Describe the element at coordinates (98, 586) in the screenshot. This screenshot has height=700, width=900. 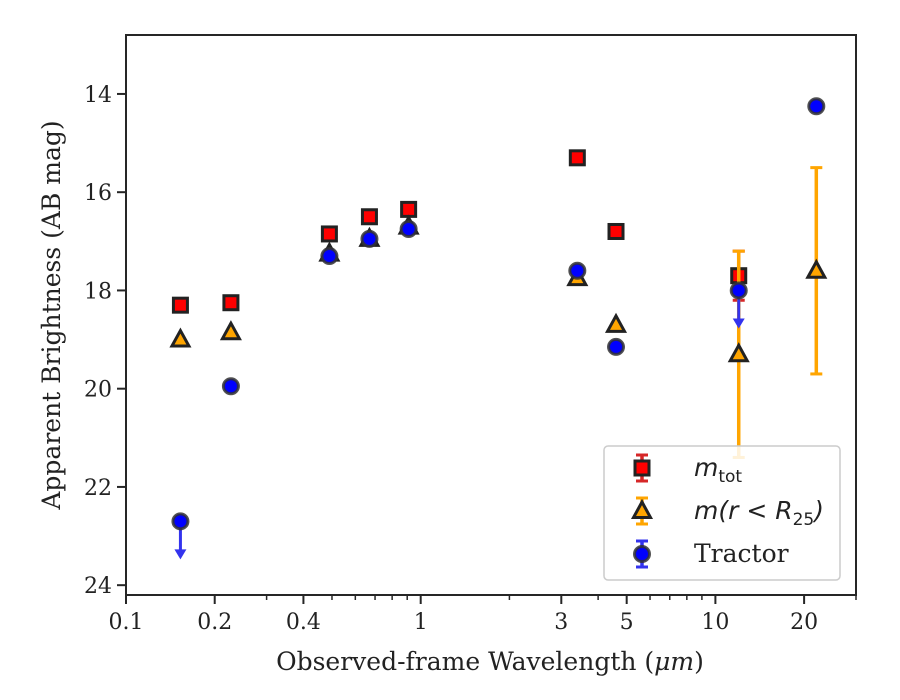
I see `y-tick-label-5: 24` at that location.